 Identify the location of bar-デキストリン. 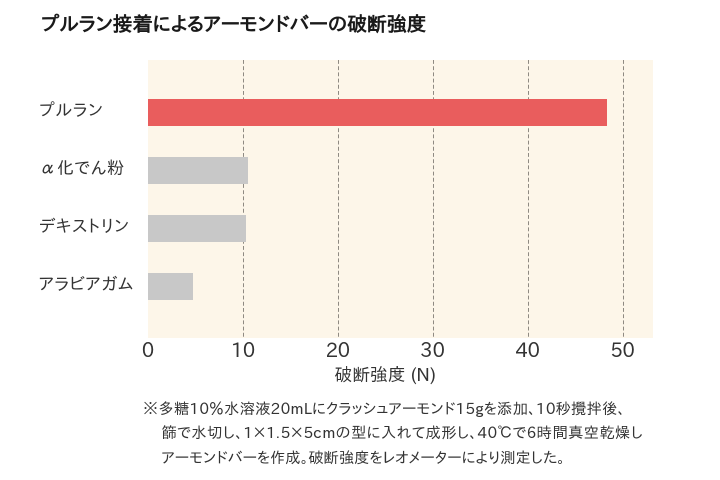
(197, 228).